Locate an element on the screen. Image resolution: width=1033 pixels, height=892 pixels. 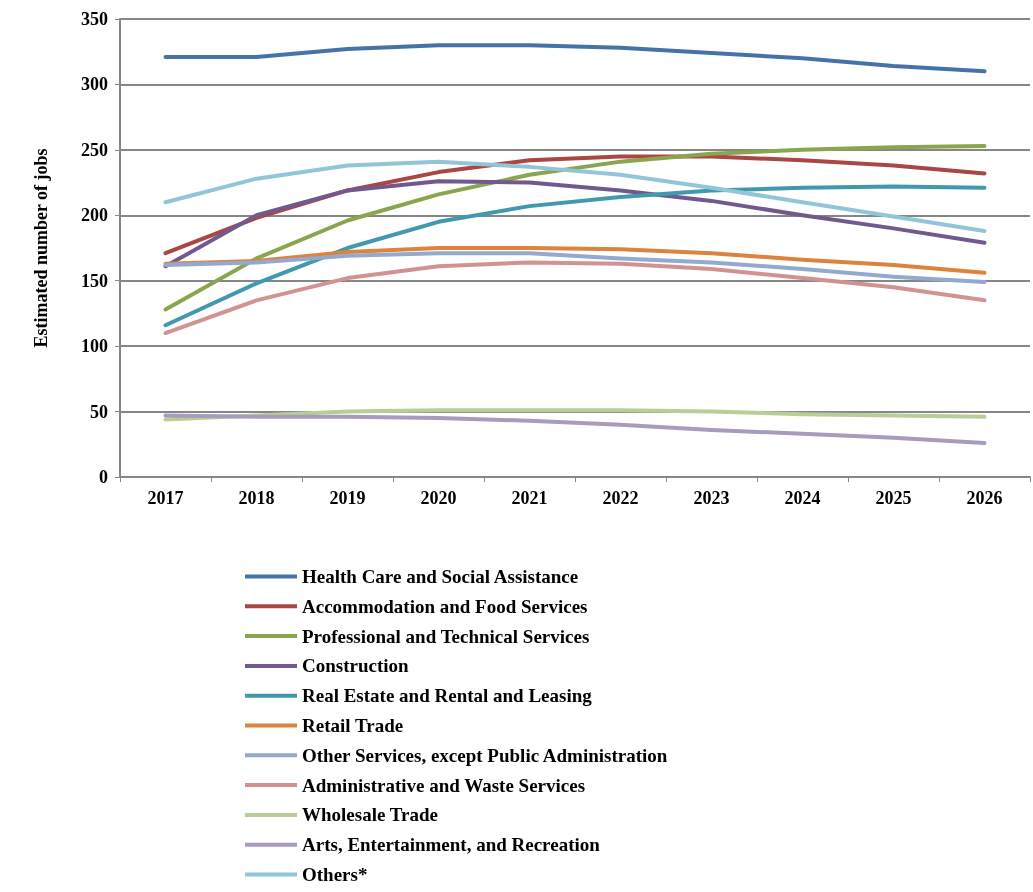
legend-label: Others* is located at coordinates (335, 874).